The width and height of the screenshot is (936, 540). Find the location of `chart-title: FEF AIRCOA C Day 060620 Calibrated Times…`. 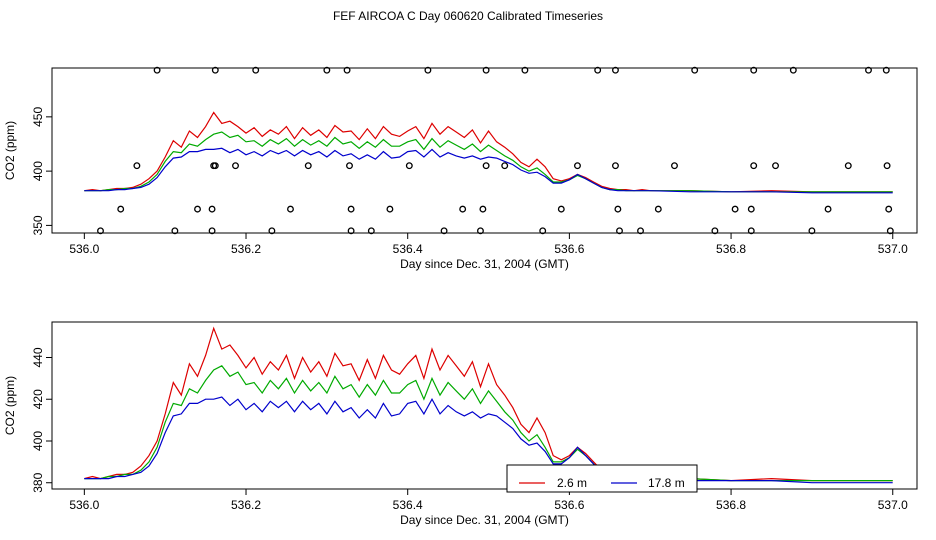

chart-title: FEF AIRCOA C Day 060620 Calibrated Times… is located at coordinates (468, 16).